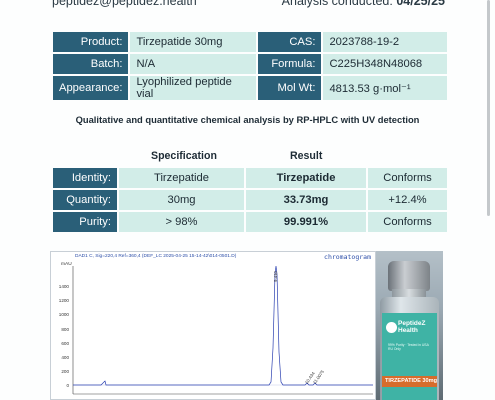  I want to click on result-heading: Result, so click(306, 156).